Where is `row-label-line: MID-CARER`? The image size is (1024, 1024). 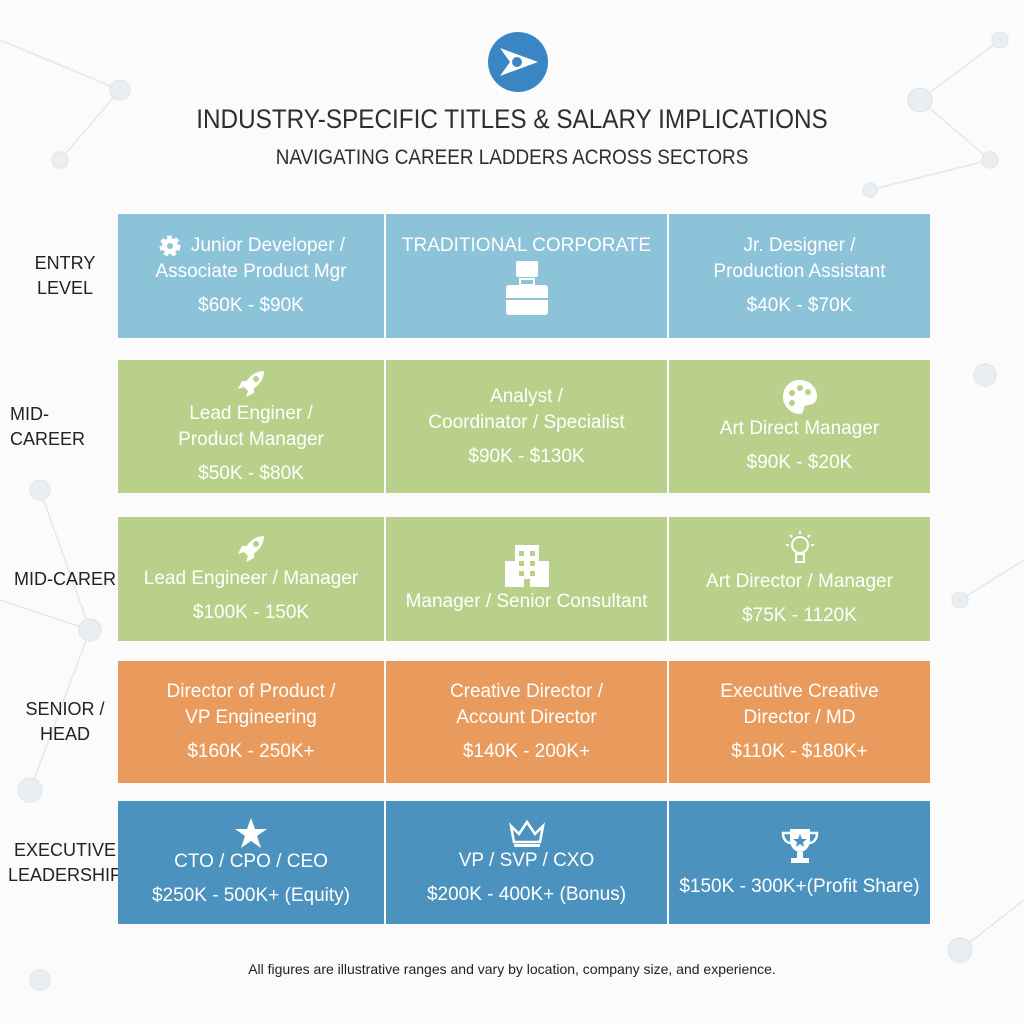
row-label-line: MID-CARER is located at coordinates (65, 578).